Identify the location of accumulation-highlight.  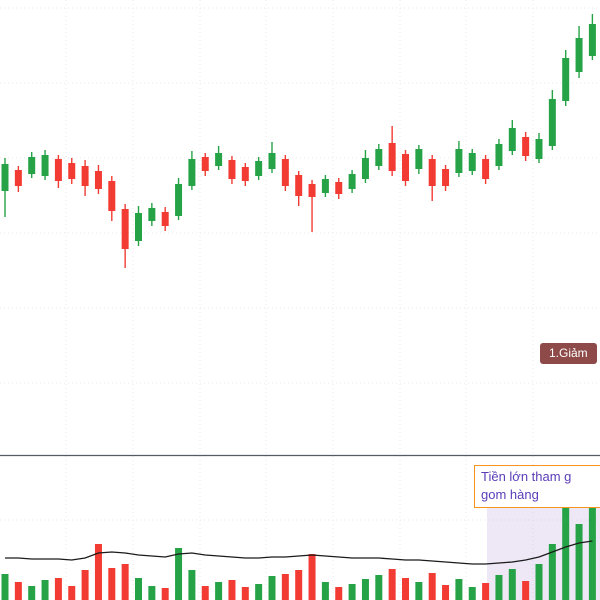
(543, 552).